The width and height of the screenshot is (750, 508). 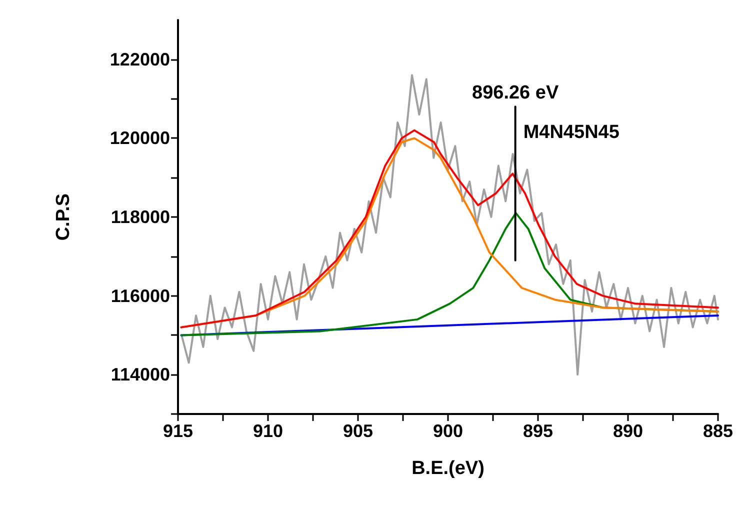 I want to click on x-tick-label: 885, so click(x=718, y=431).